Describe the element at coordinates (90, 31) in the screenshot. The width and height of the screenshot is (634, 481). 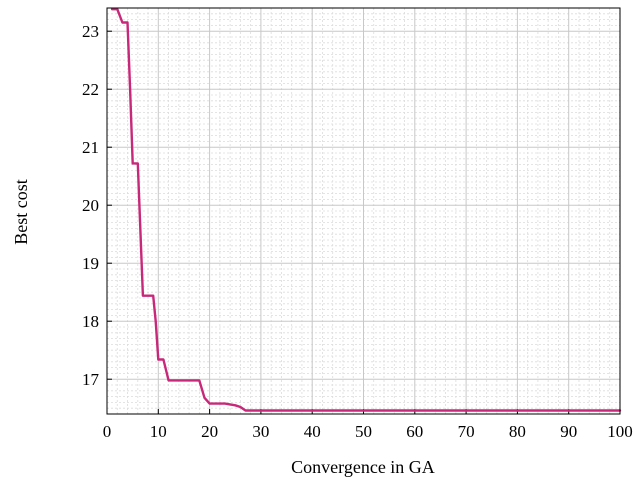
I see `y-tick-label: 23` at that location.